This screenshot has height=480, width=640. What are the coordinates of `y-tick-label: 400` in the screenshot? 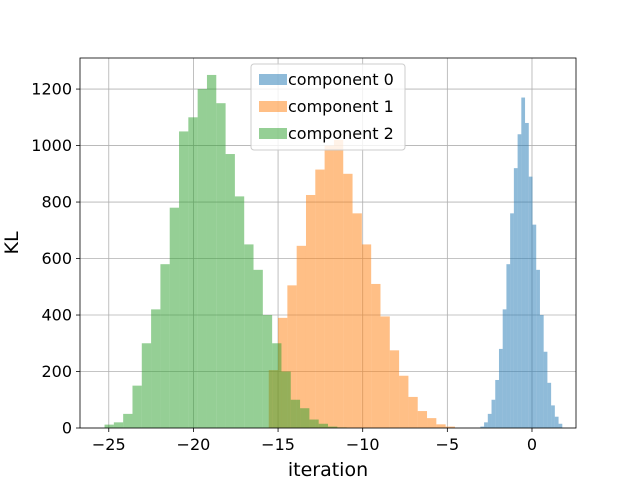 It's located at (56, 315).